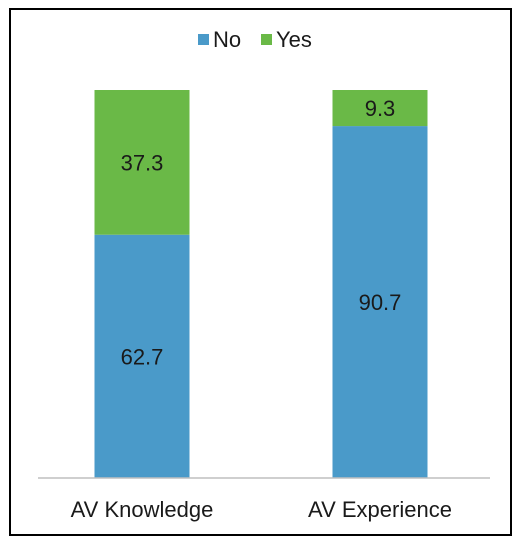  What do you see at coordinates (266, 39) in the screenshot?
I see `legend-swatch-yes` at bounding box center [266, 39].